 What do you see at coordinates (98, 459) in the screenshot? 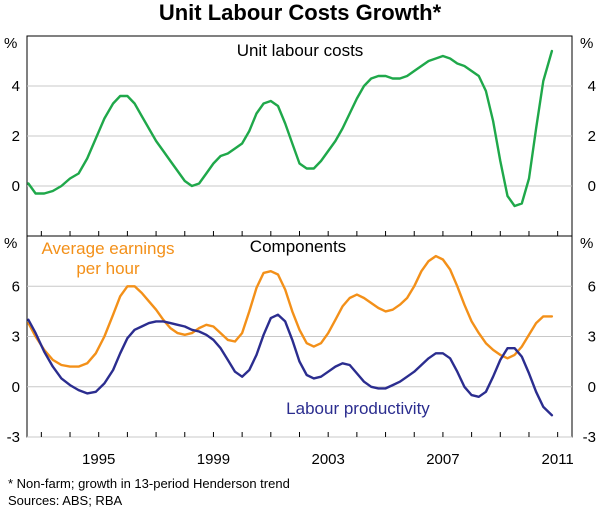
I see `x-tick-label: 1995` at bounding box center [98, 459].